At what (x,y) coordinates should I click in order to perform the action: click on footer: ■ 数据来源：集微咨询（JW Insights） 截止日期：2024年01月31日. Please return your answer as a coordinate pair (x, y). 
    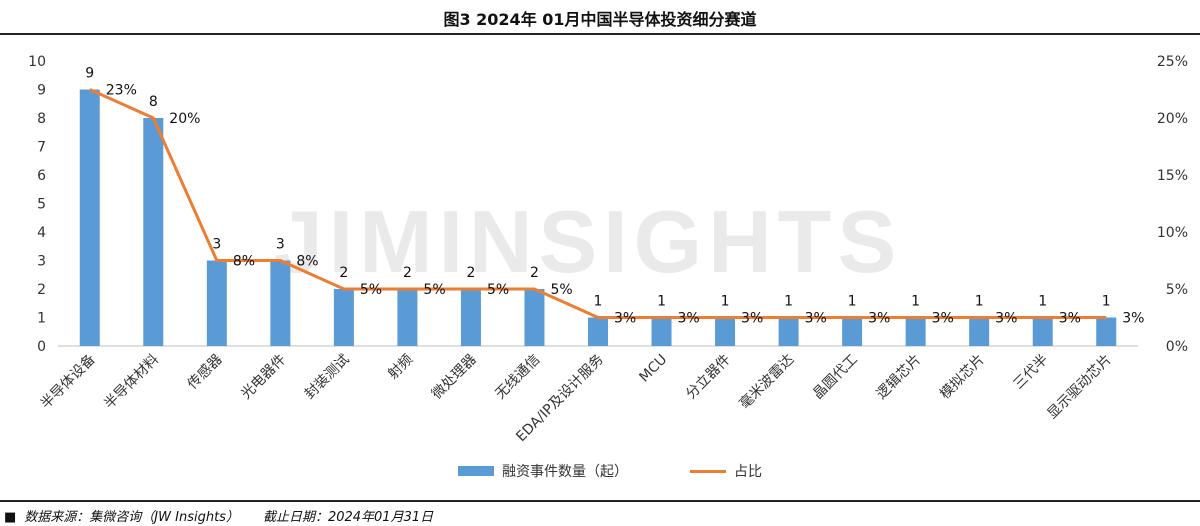
    Looking at the image, I should click on (218, 515).